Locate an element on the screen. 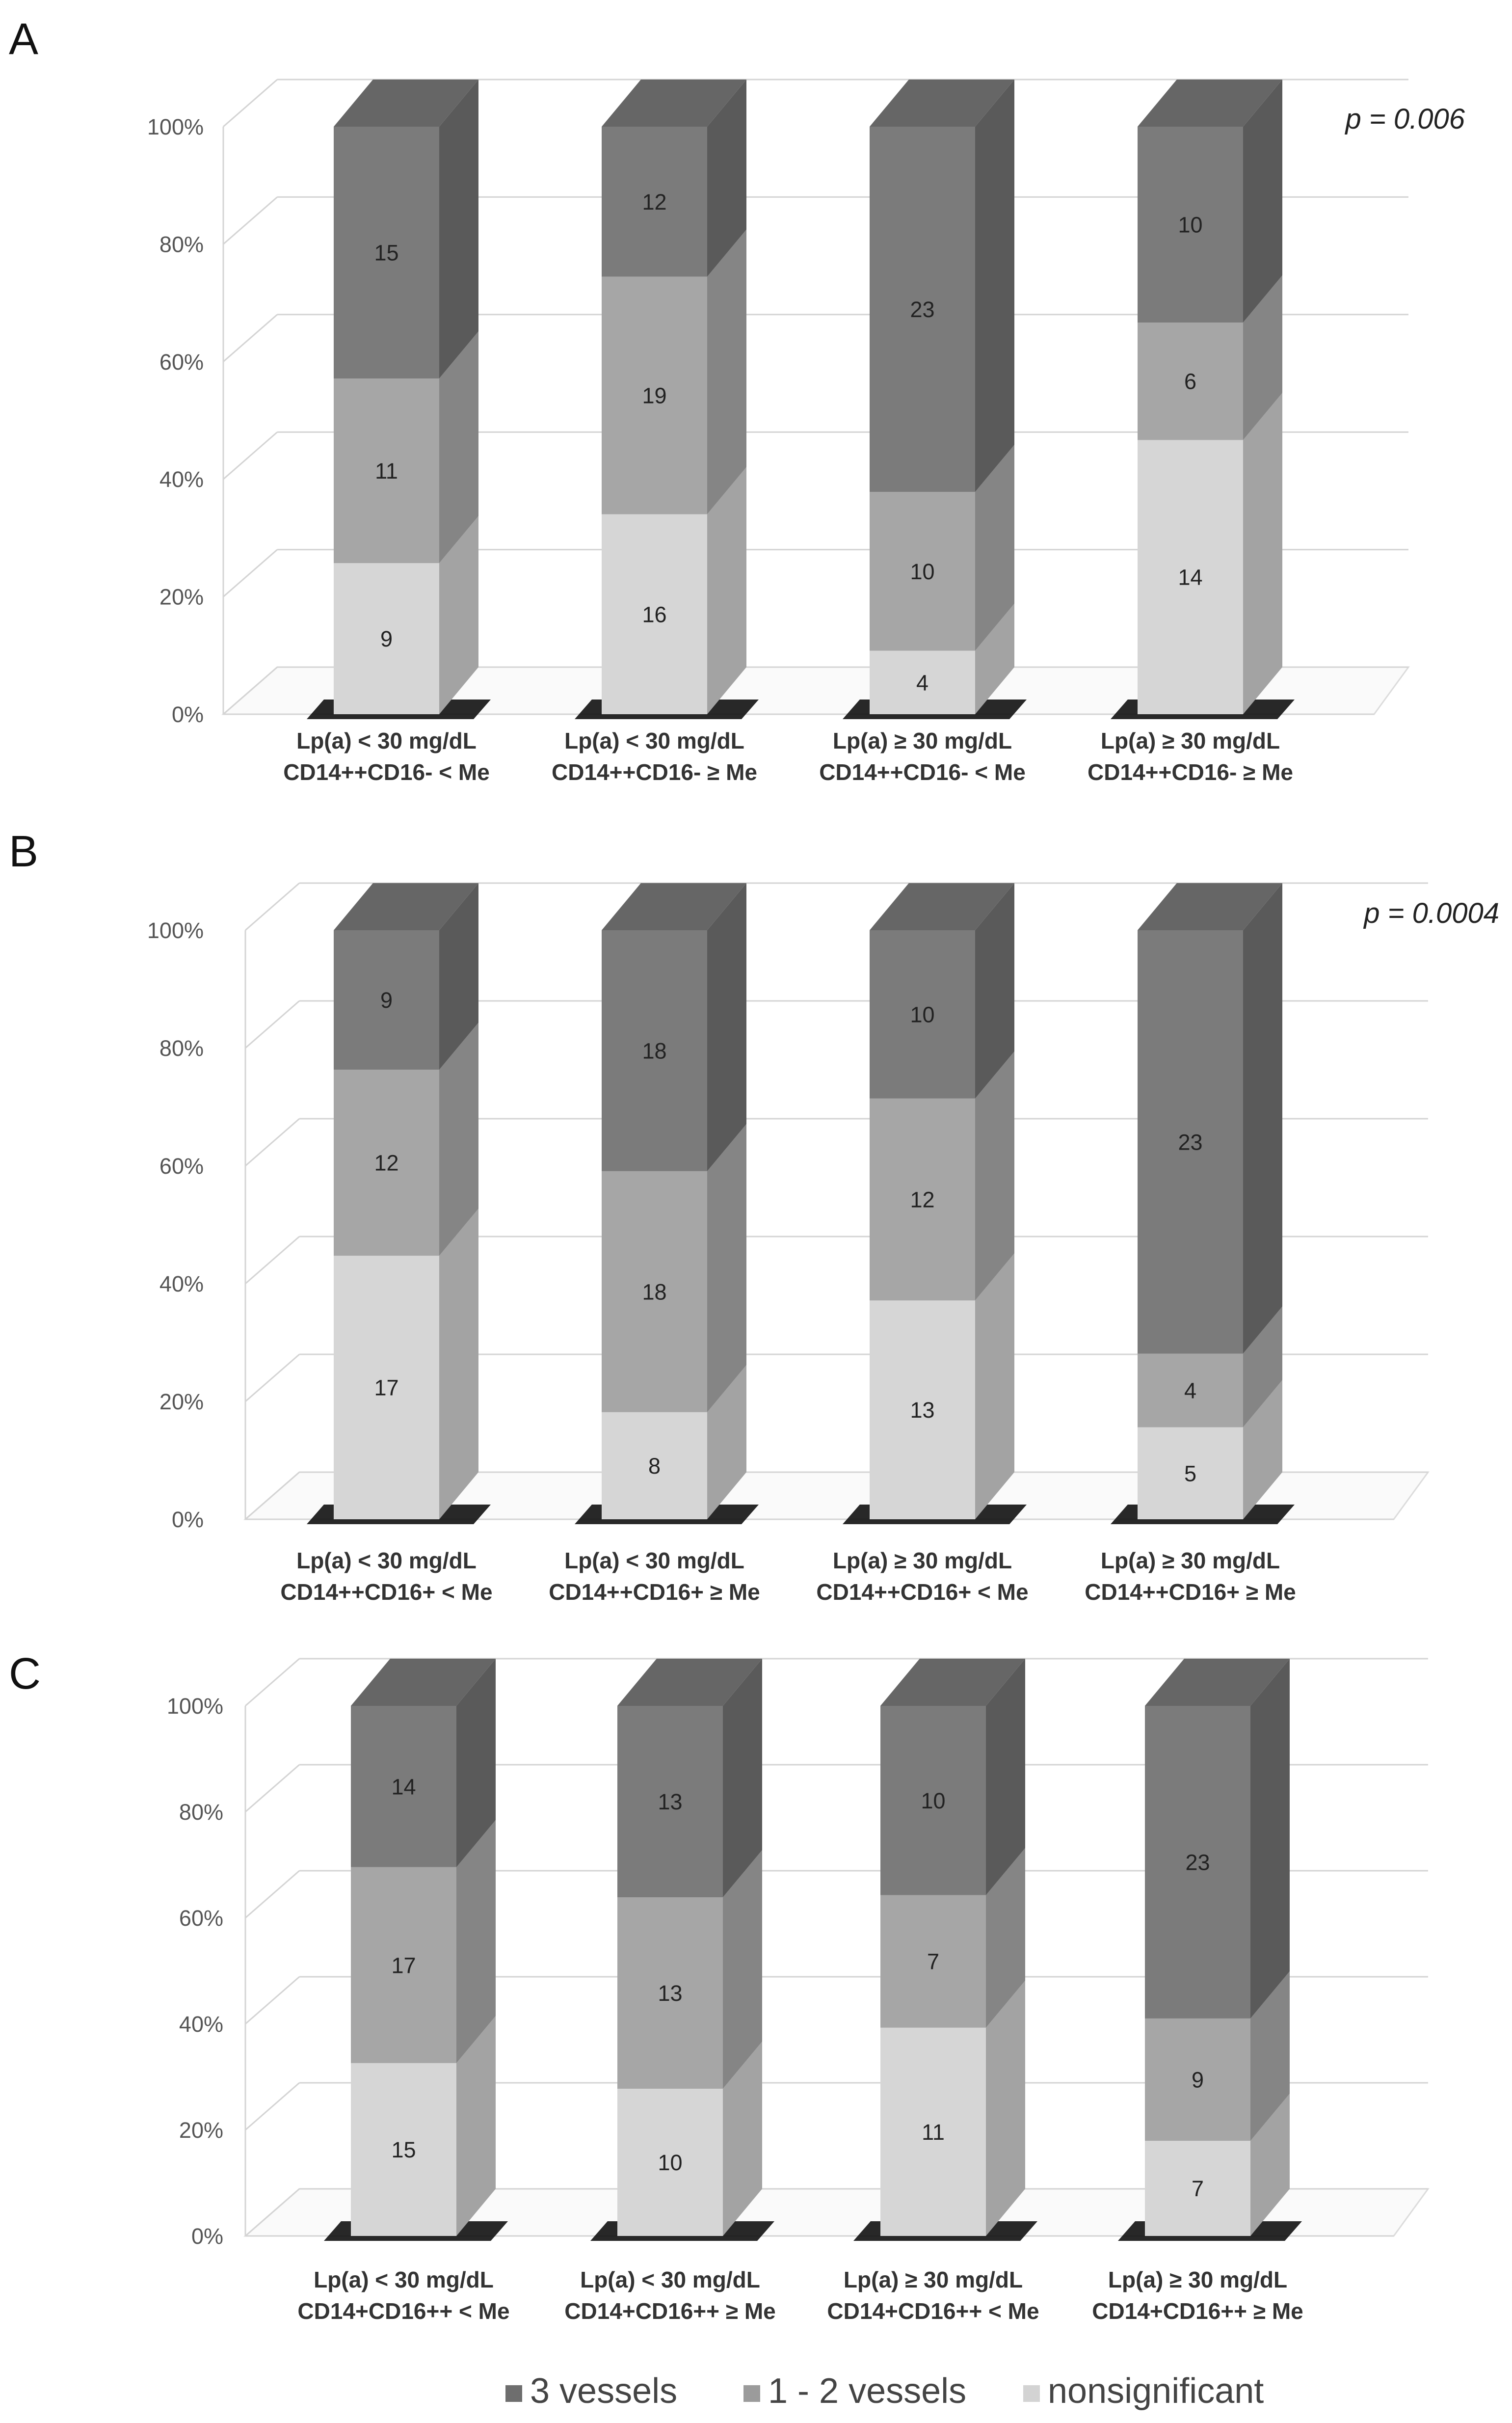  x-category-label-line: CD14++CD16+ < Me is located at coordinates (922, 1592).